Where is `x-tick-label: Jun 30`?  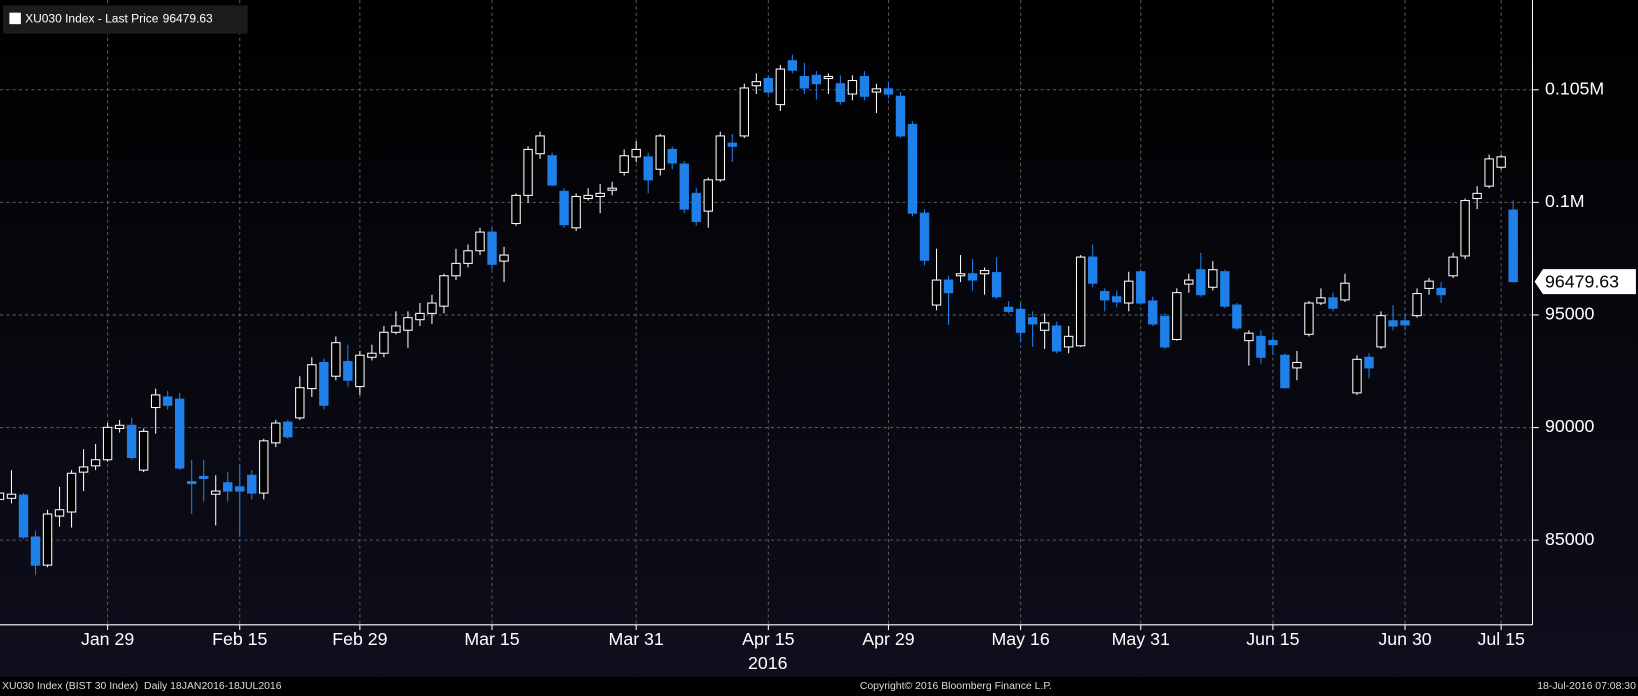
x-tick-label: Jun 30 is located at coordinates (1404, 639).